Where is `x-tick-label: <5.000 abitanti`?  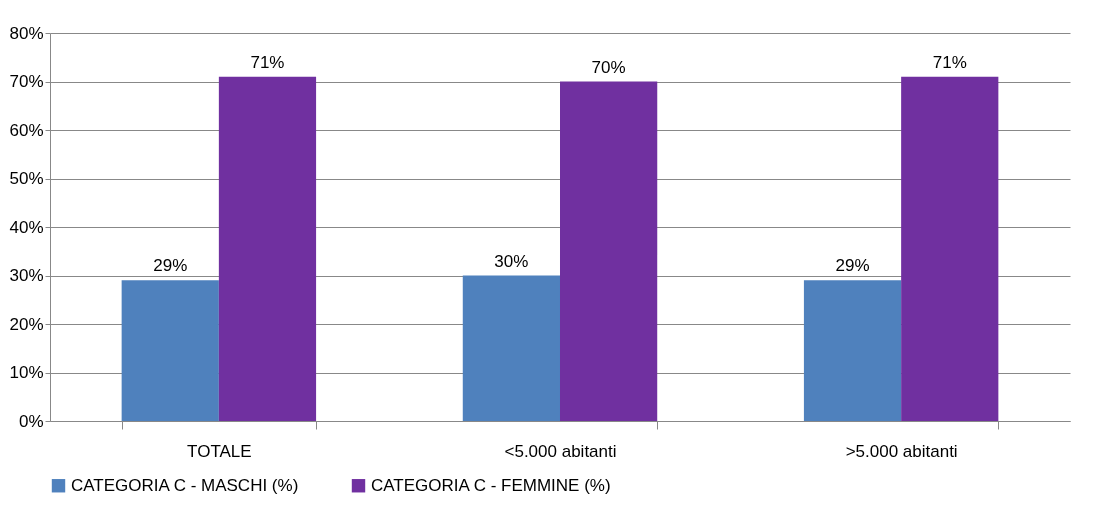
x-tick-label: <5.000 abitanti is located at coordinates (560, 451).